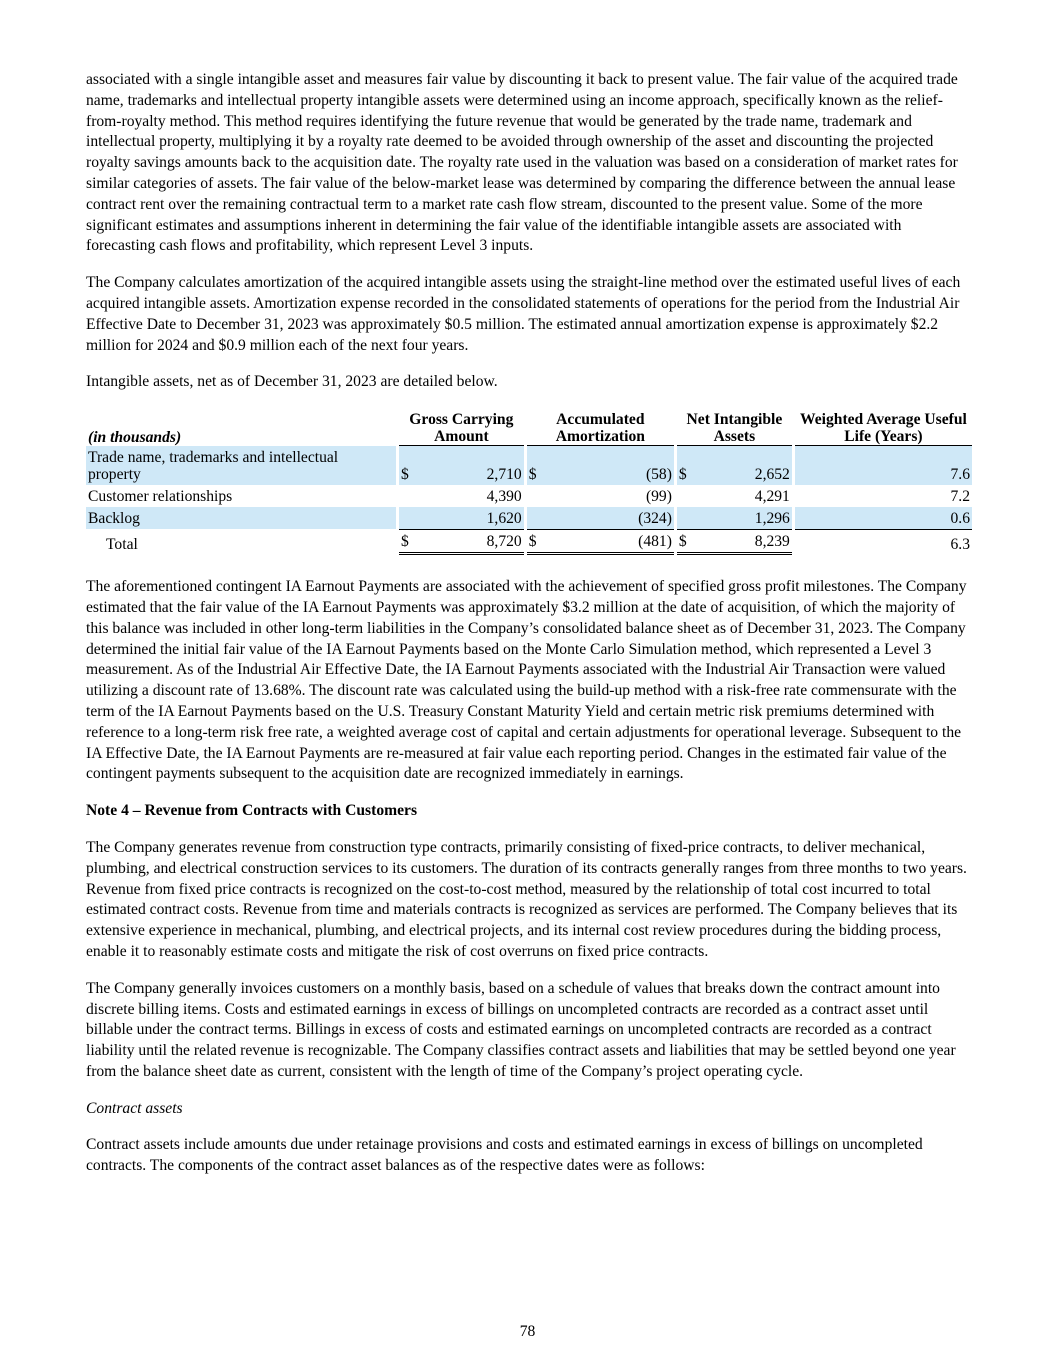  I want to click on column-header: (in thousands), so click(135, 438).